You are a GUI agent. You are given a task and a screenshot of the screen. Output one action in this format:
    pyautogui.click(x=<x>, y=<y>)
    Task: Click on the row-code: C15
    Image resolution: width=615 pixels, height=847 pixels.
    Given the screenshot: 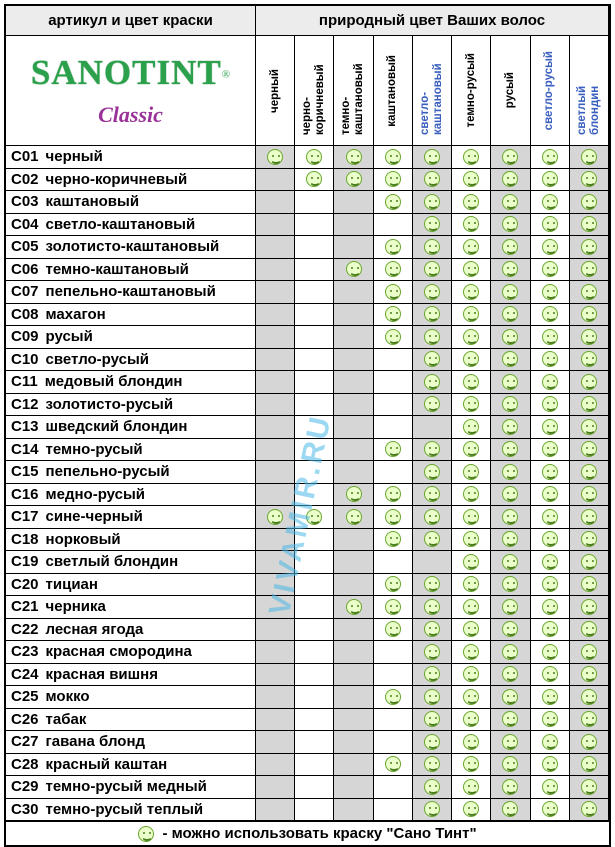 What is the action you would take?
    pyautogui.click(x=25, y=472)
    